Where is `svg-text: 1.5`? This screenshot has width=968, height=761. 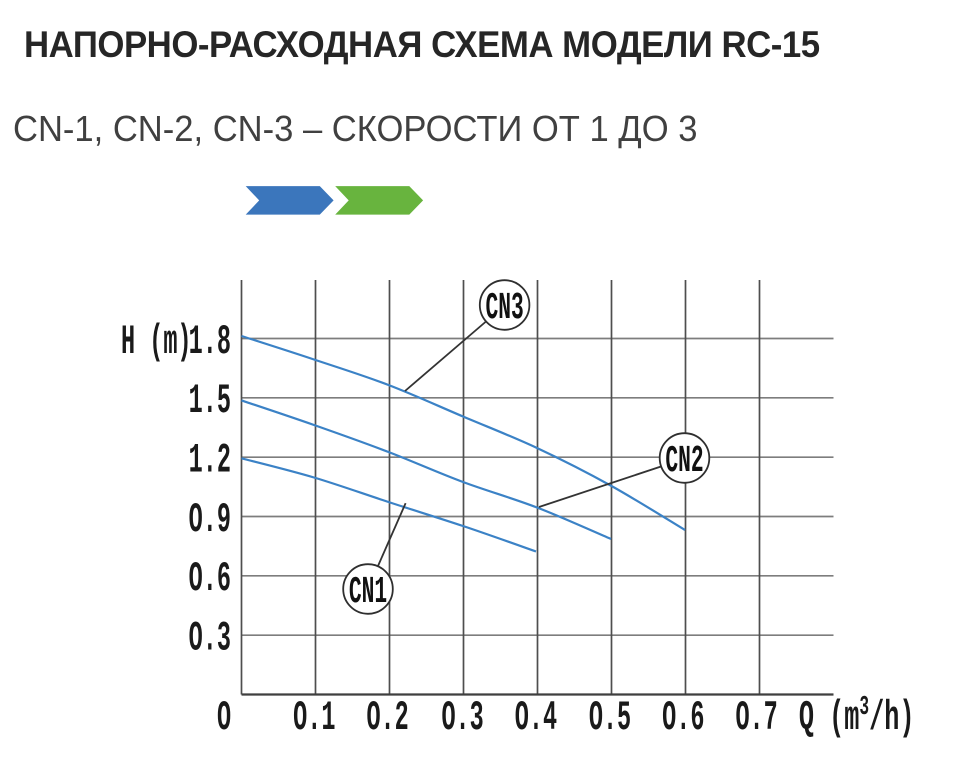
svg-text: 1.5 is located at coordinates (210, 402).